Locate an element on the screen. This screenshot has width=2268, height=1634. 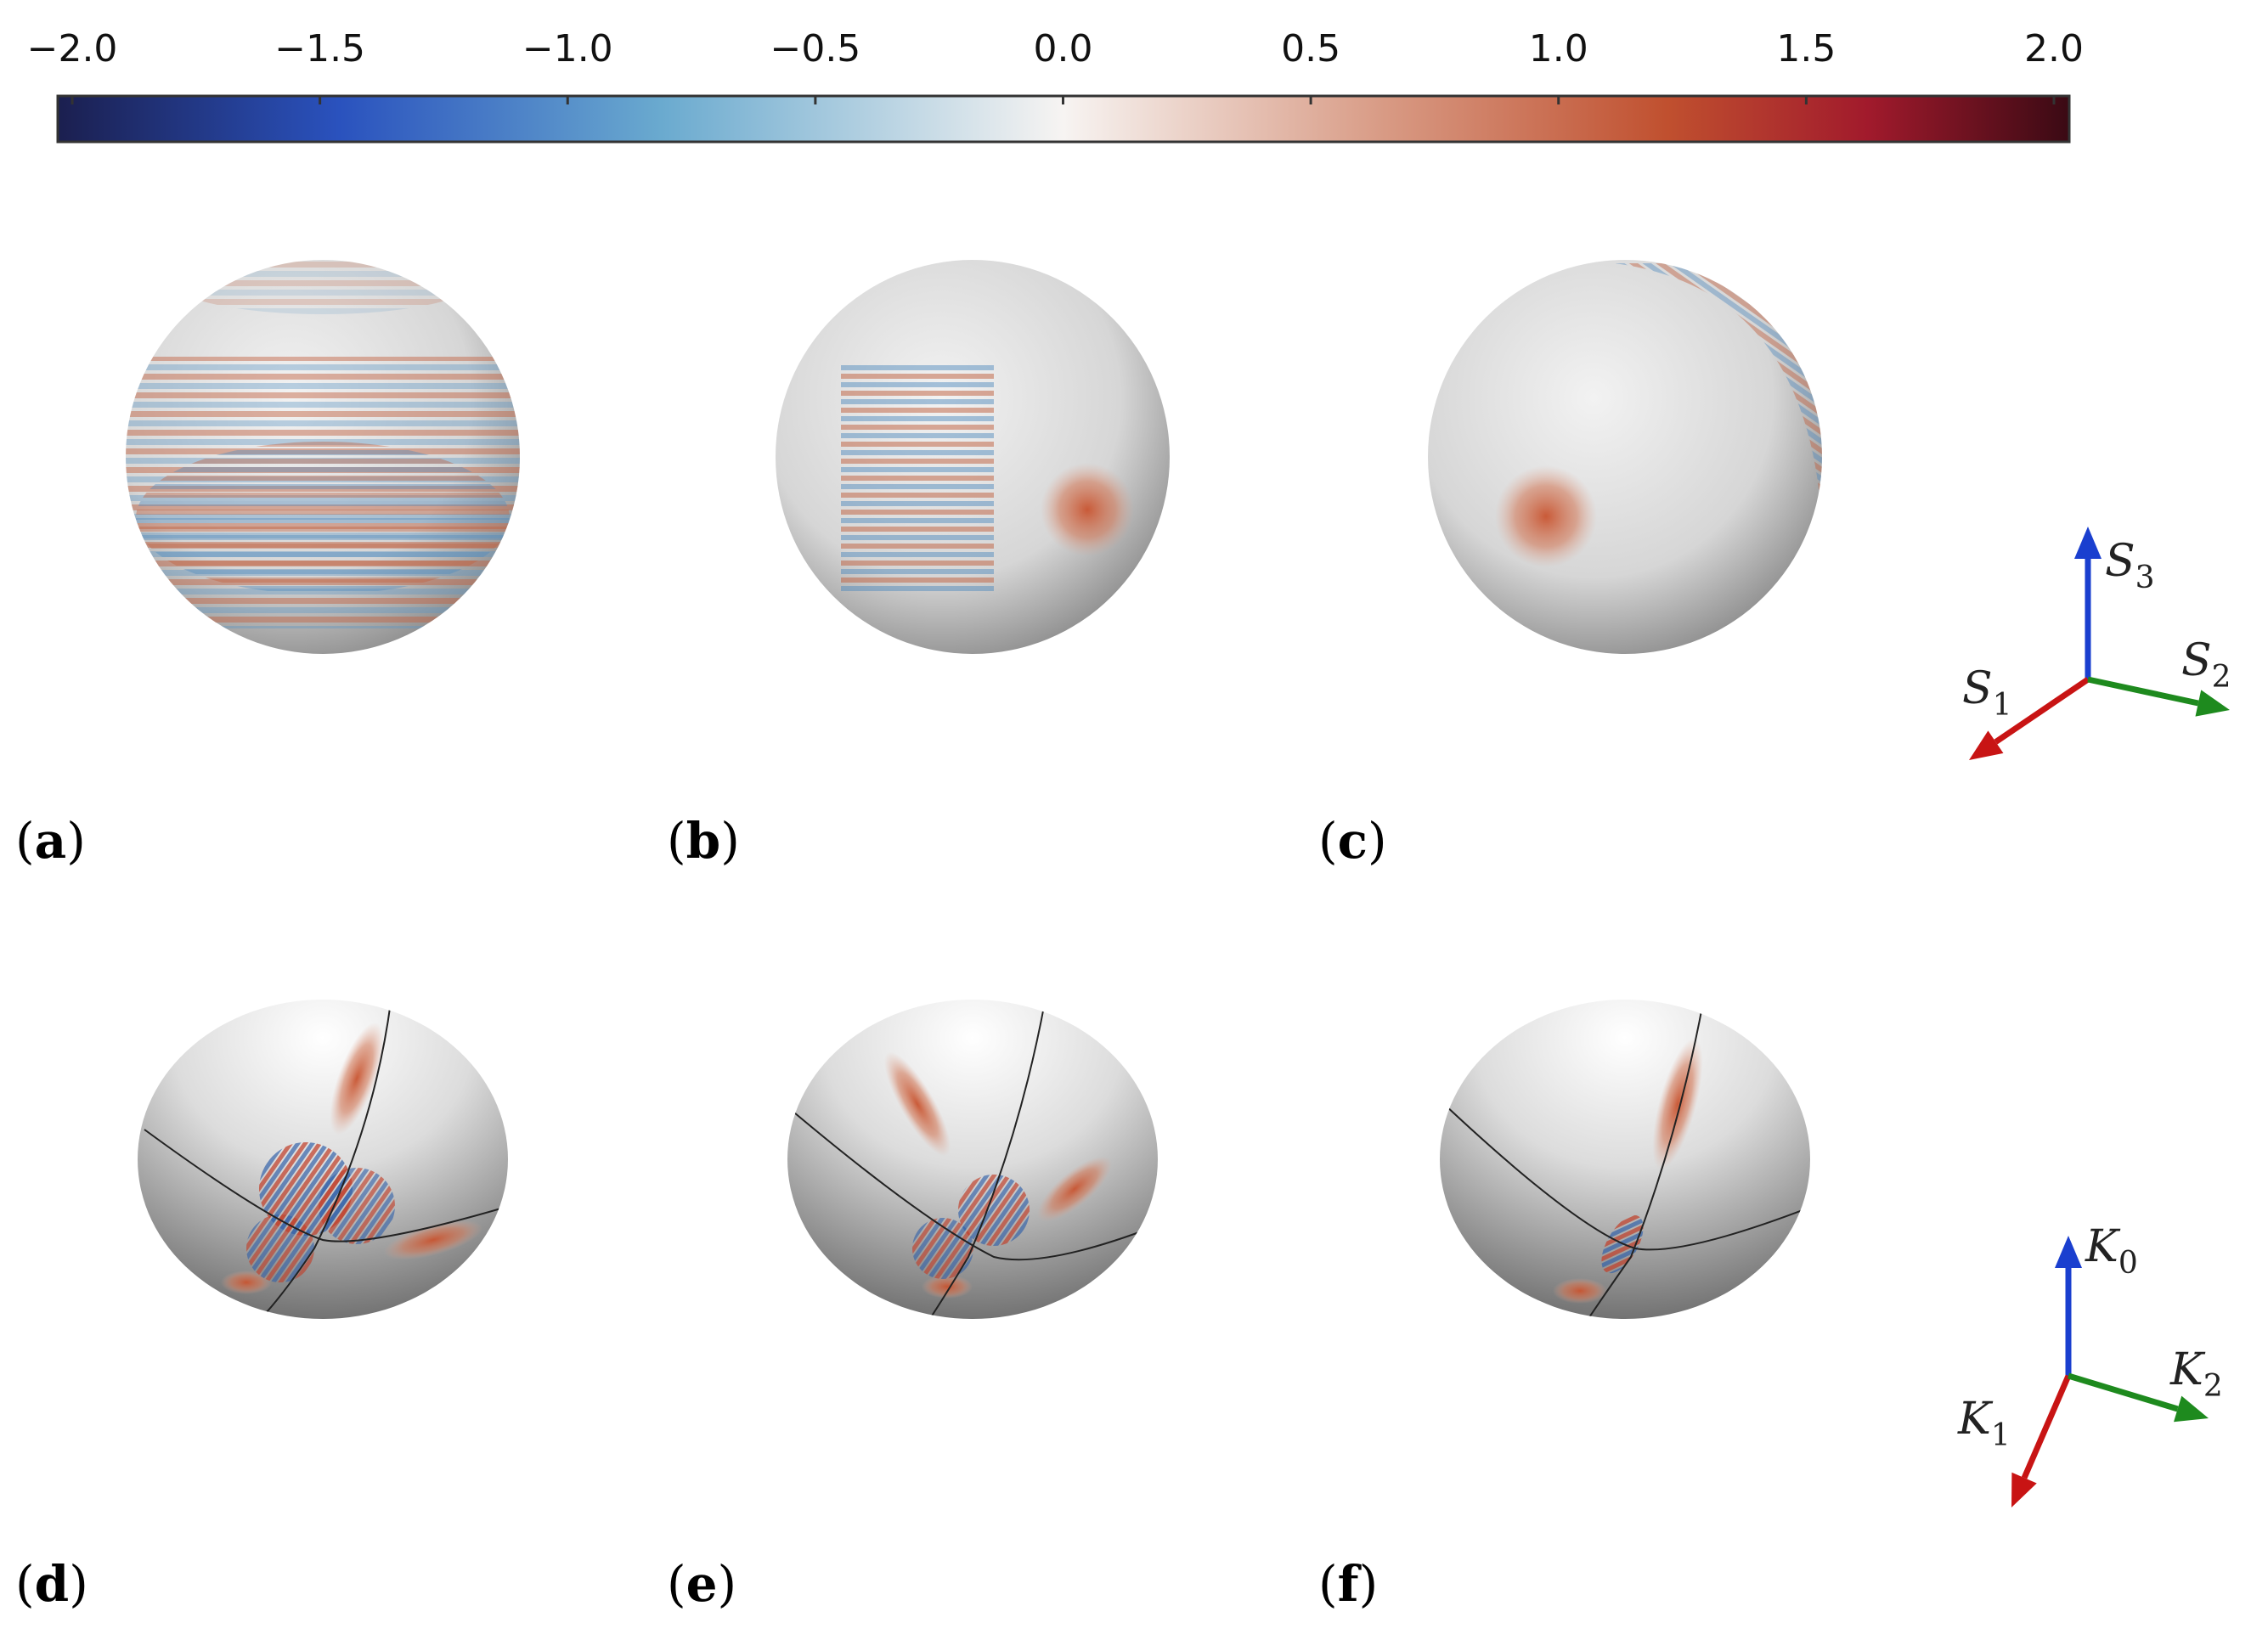
panel-label-b: (b) is located at coordinates (703, 841).